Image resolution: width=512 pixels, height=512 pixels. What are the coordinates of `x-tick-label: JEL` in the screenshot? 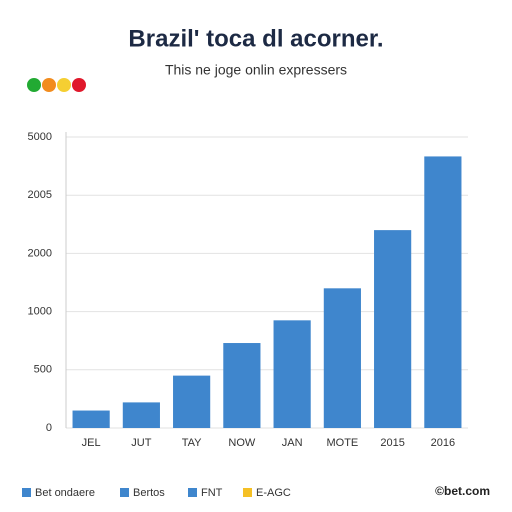 It's located at (91, 443).